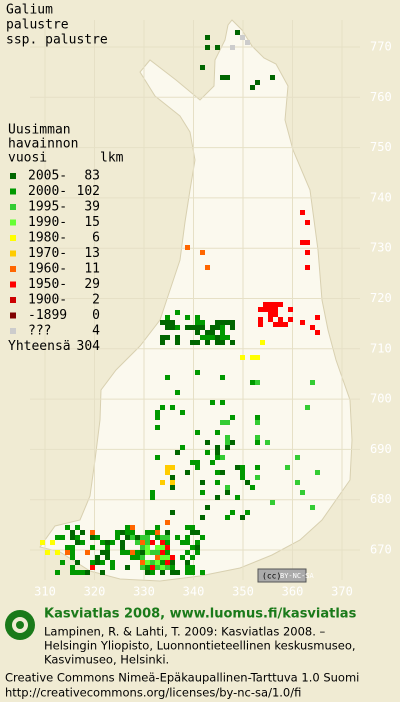 The height and width of the screenshot is (702, 400). I want to click on x-tick-label: 350, so click(243, 592).